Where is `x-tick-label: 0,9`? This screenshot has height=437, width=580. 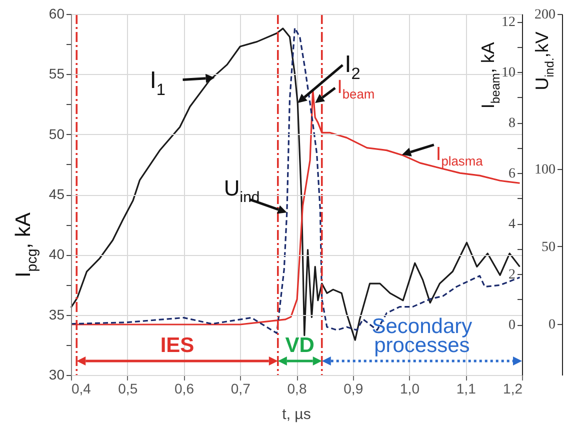
x-tick-label: 0,9 is located at coordinates (354, 388).